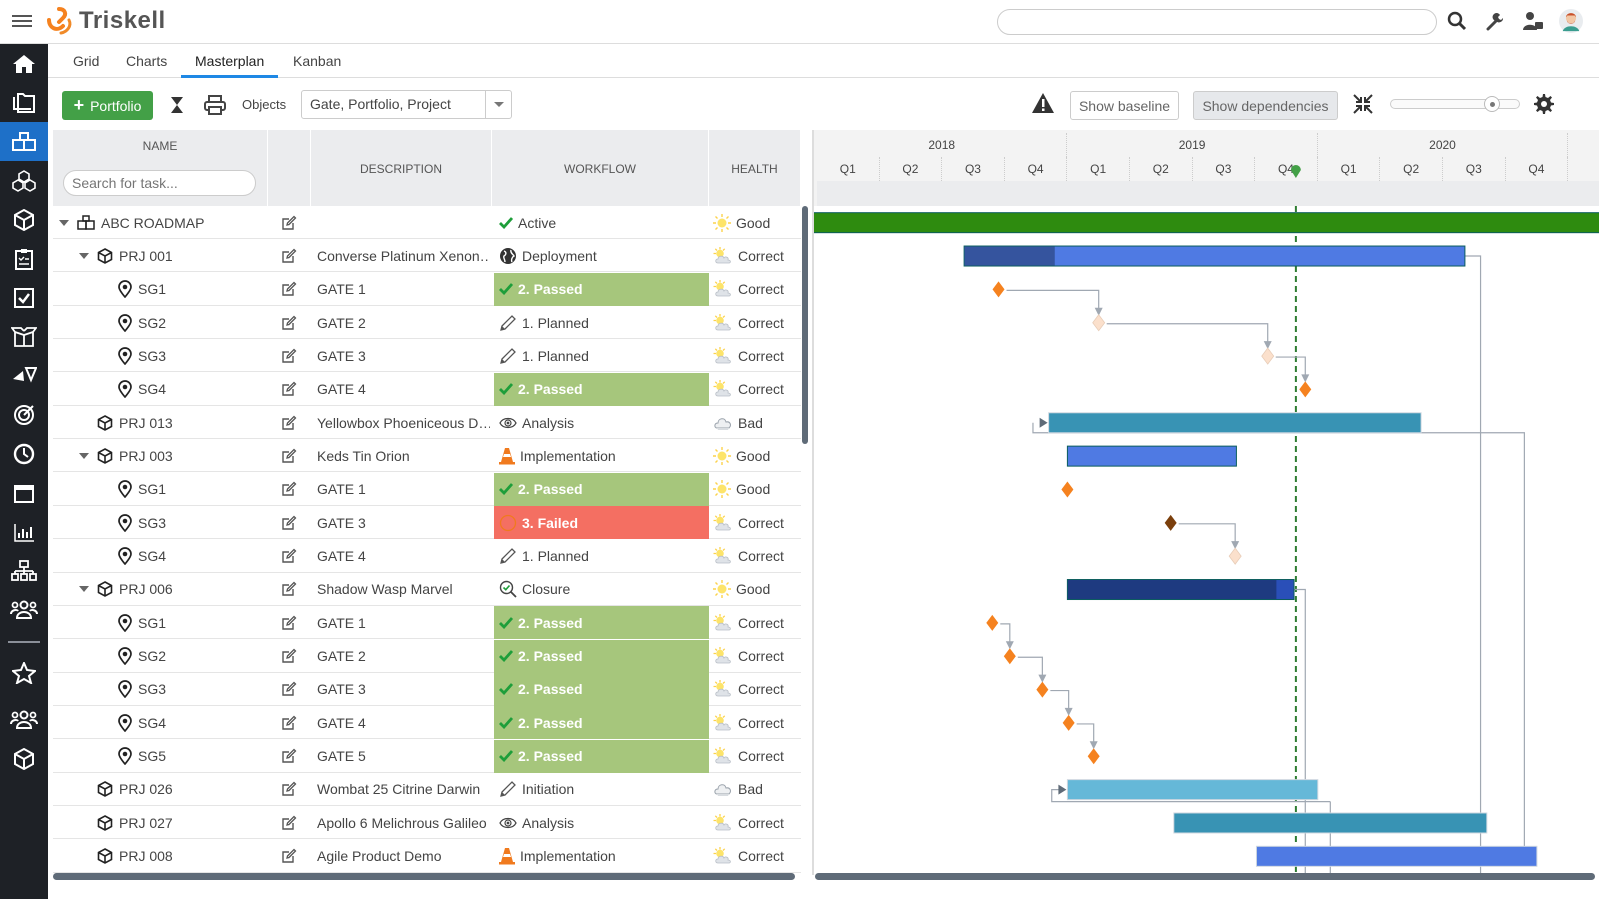 This screenshot has height=899, width=1599. I want to click on tab-charts: Charts, so click(147, 61).